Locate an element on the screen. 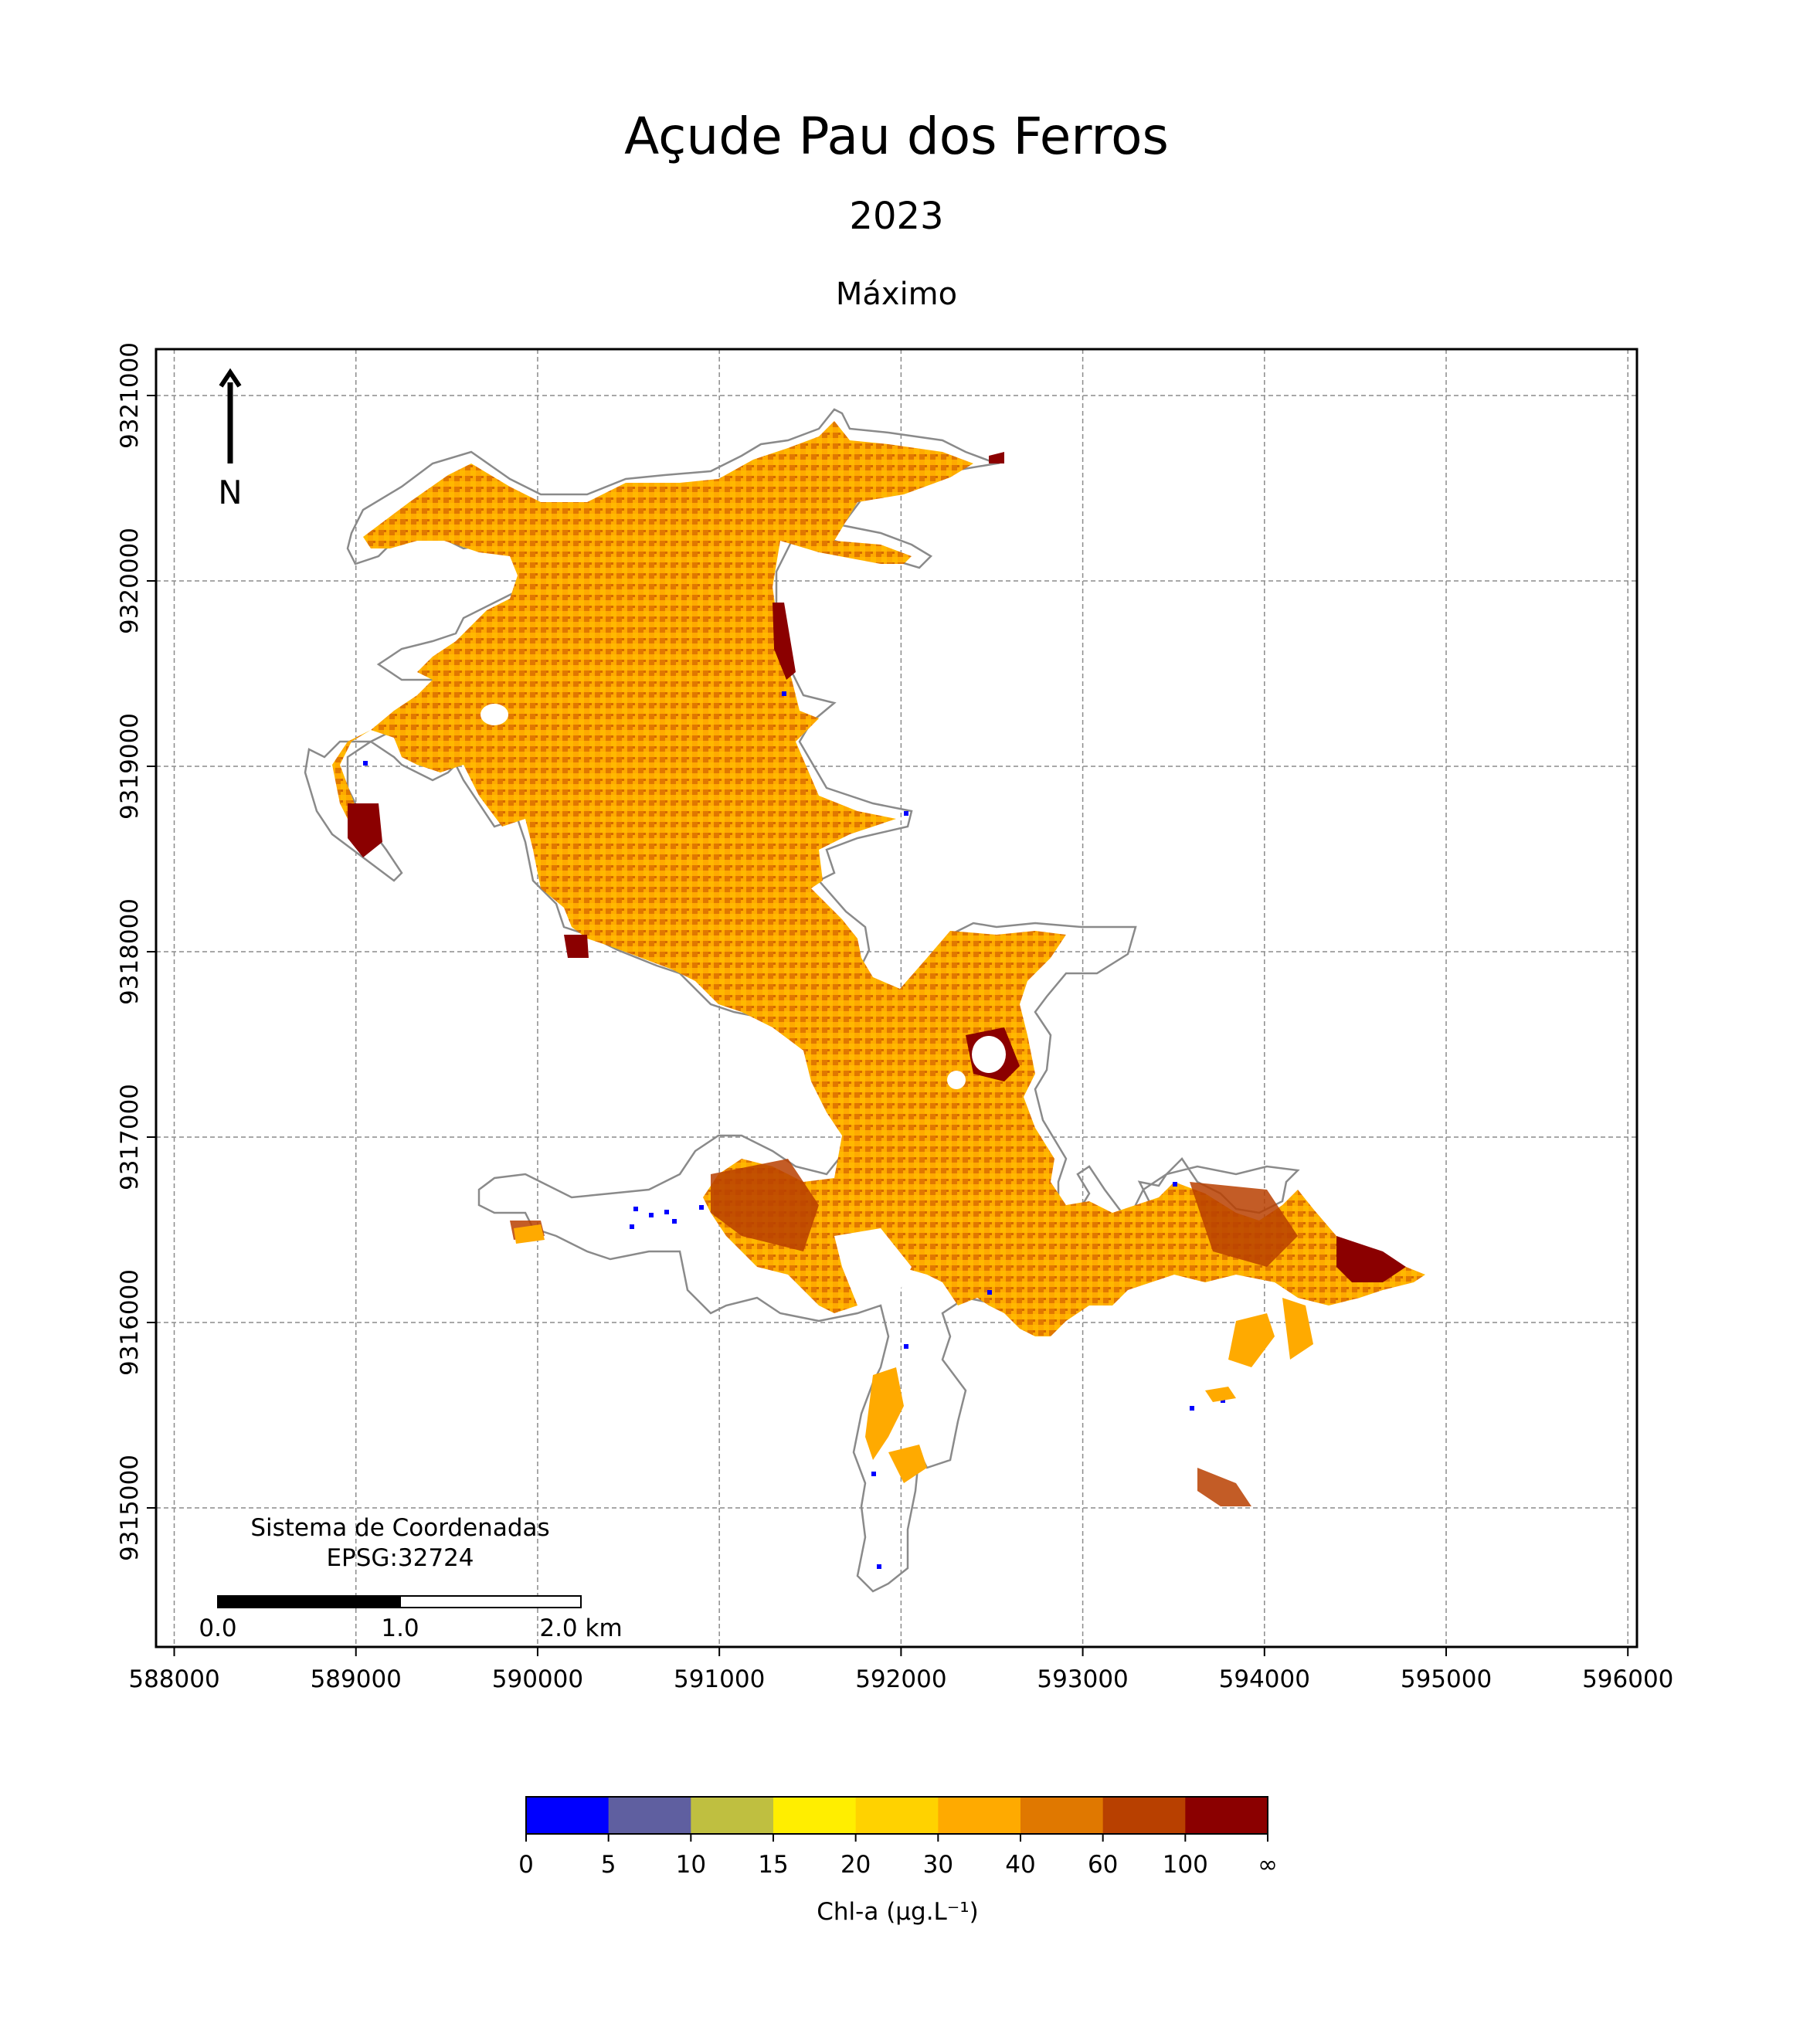 This screenshot has height=2044, width=1793. y-tick-label: 9315000 is located at coordinates (130, 1508).